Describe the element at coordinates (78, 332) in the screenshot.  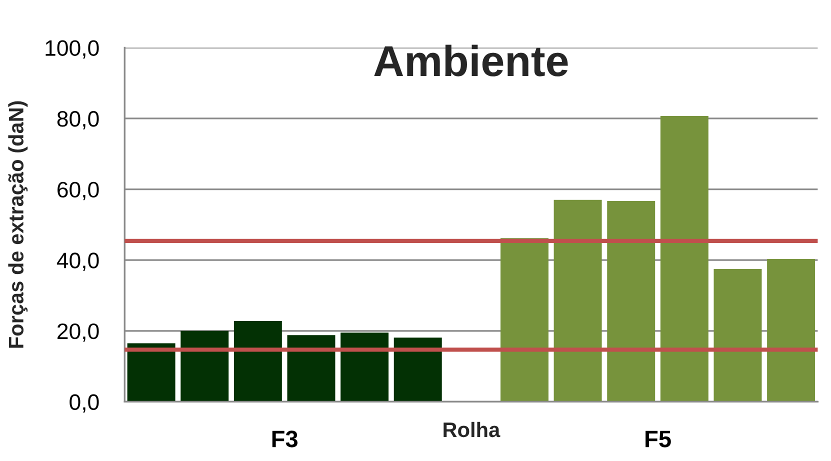
I see `y-tick-label: 20,0` at that location.